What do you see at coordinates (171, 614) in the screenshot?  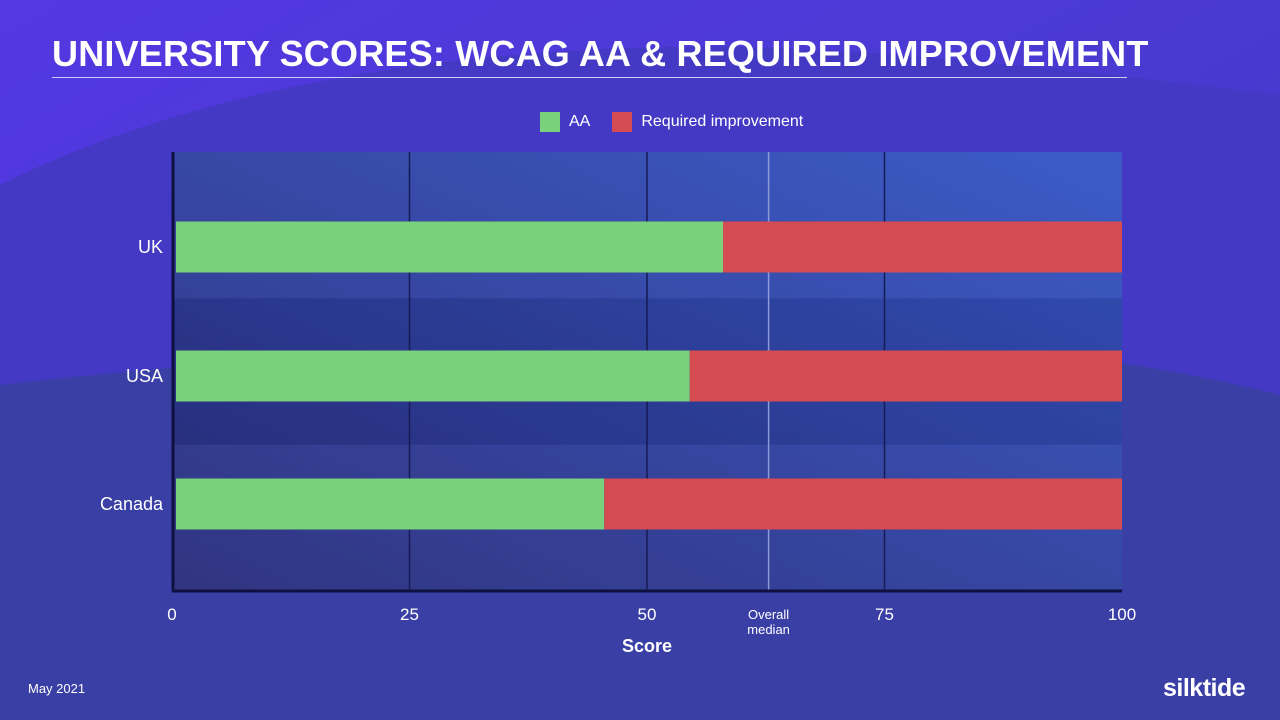 I see `x-tick-label: 0` at bounding box center [171, 614].